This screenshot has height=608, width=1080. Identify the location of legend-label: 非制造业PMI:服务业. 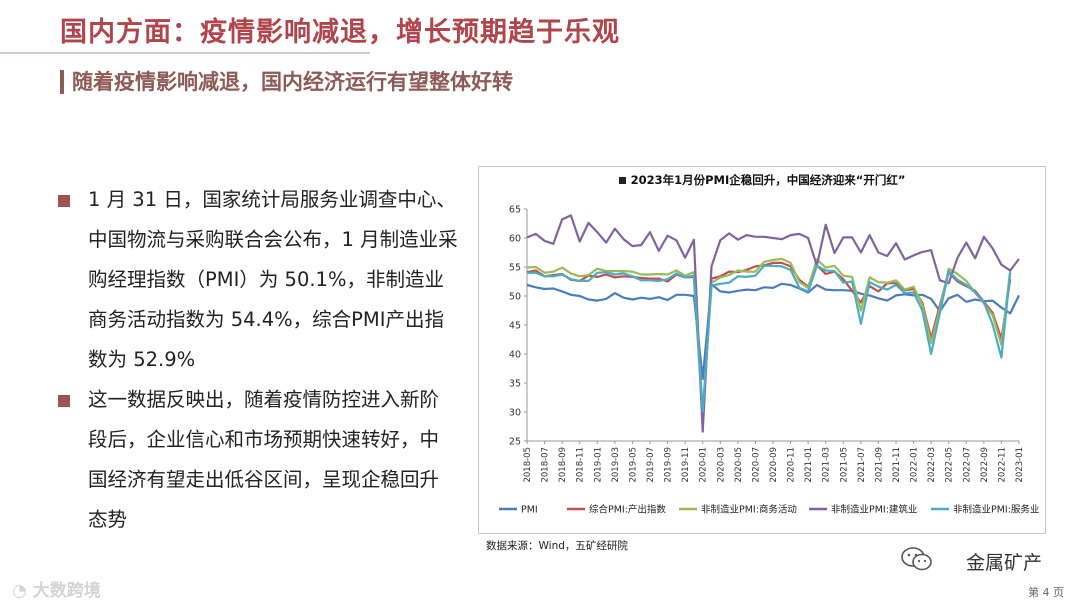
(996, 510).